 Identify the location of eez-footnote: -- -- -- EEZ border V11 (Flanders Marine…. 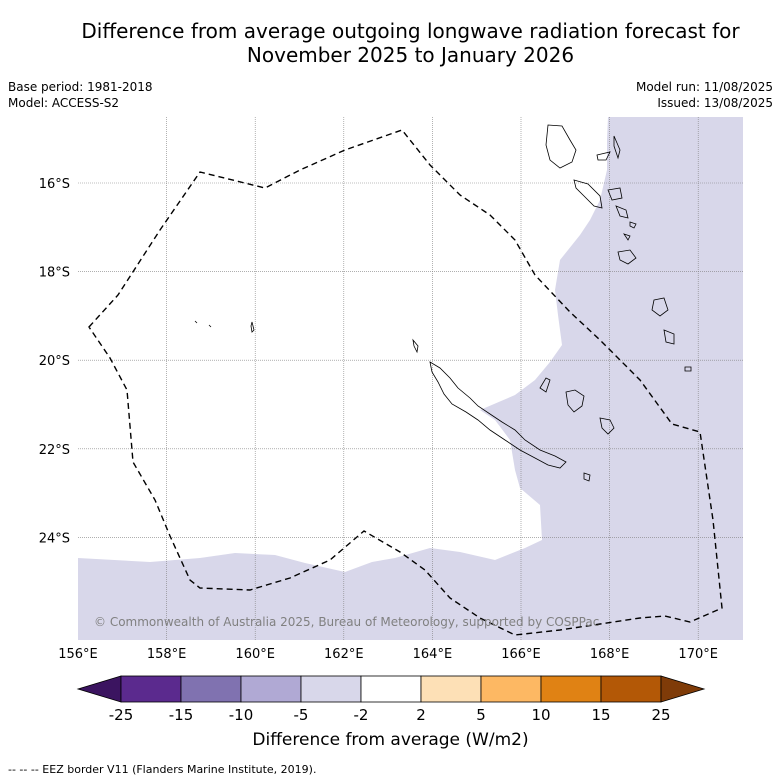
(162, 769).